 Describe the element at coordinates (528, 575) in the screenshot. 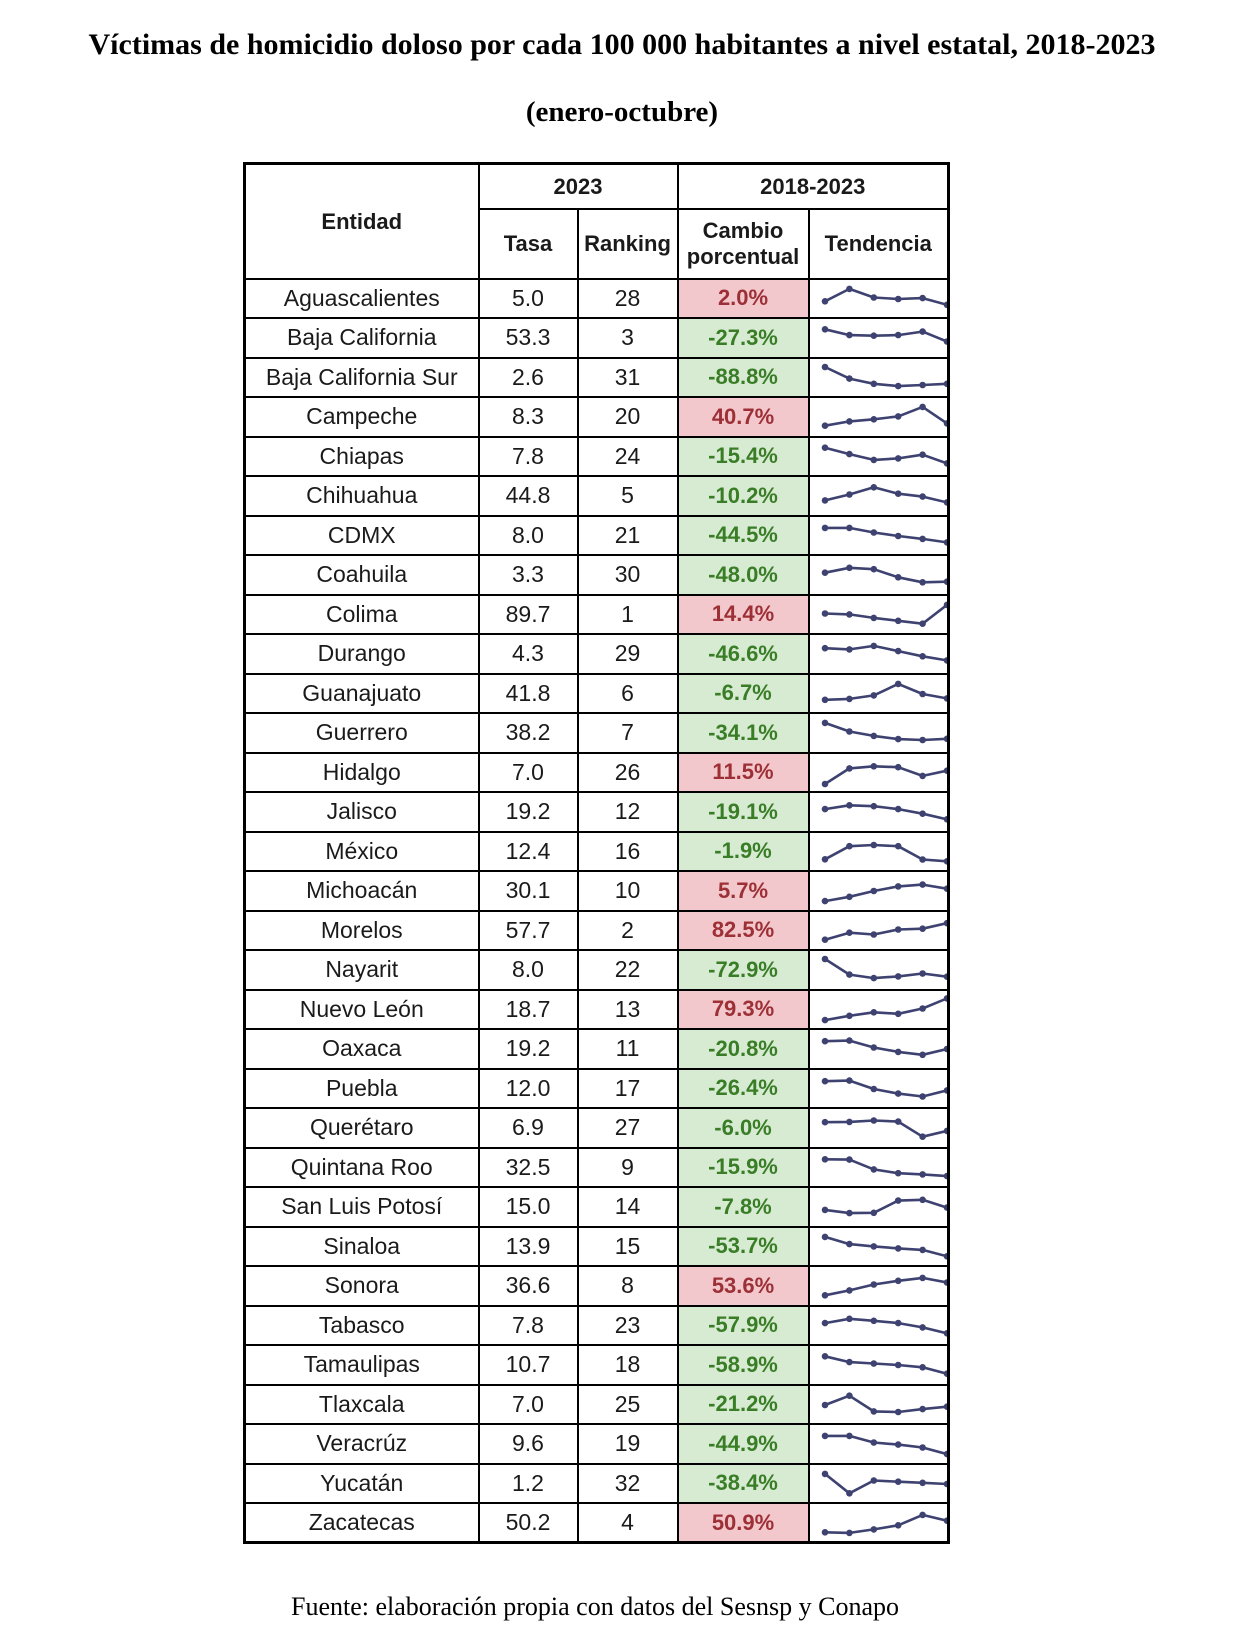

I see `tasa-value-cell: 3.3` at that location.